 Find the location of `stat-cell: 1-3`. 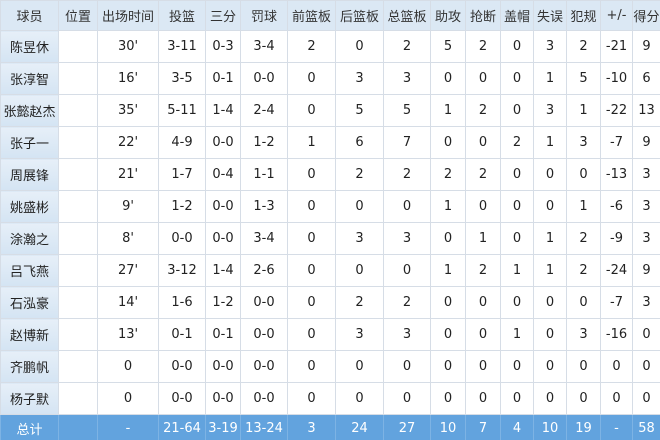

stat-cell: 1-3 is located at coordinates (264, 206).